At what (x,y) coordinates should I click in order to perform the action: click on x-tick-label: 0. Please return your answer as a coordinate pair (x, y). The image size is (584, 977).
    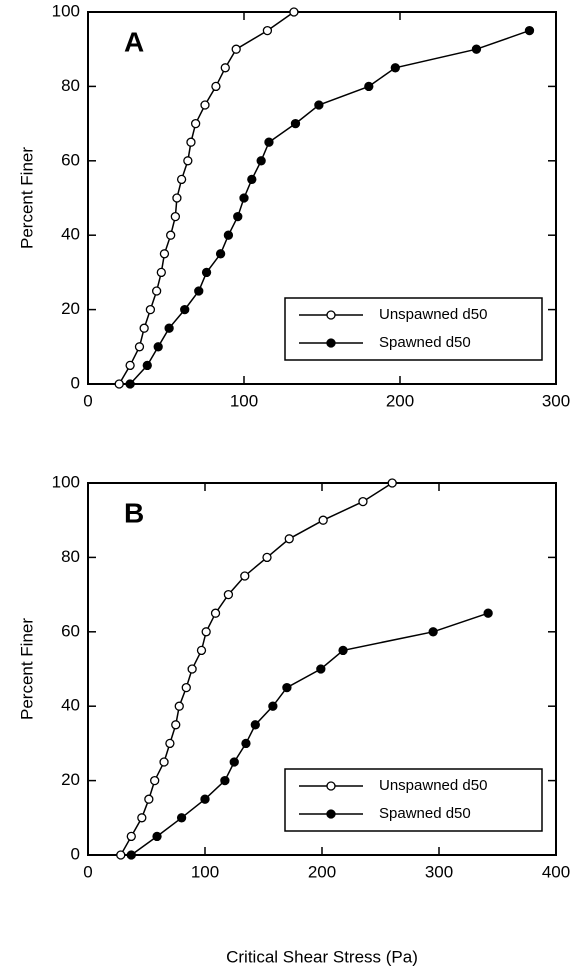
    Looking at the image, I should click on (87, 871).